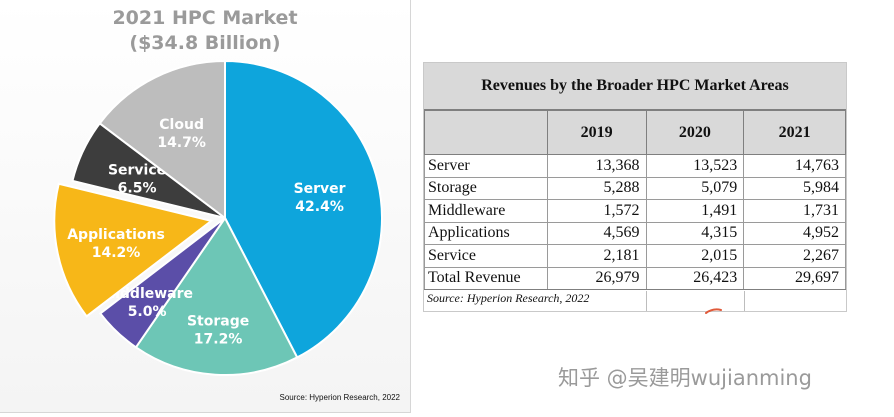 The height and width of the screenshot is (417, 894). I want to click on table-cell: 4,315, so click(695, 233).